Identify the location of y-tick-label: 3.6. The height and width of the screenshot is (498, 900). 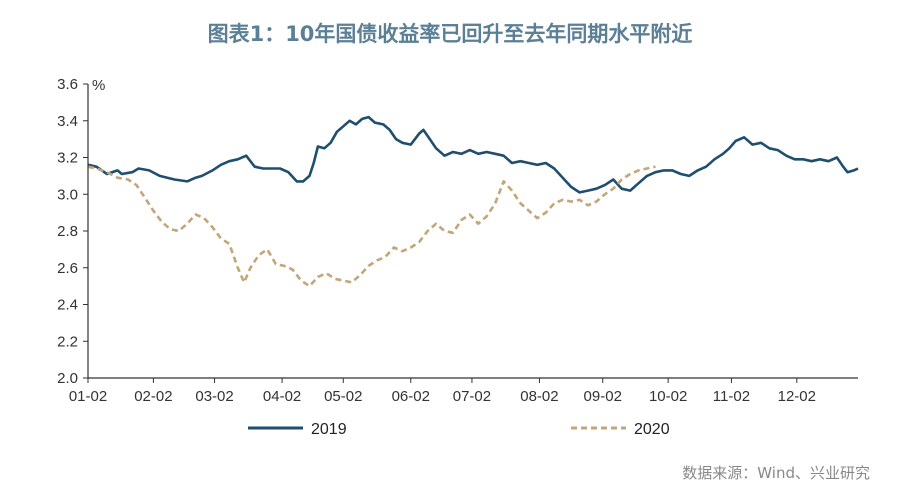
(67, 84).